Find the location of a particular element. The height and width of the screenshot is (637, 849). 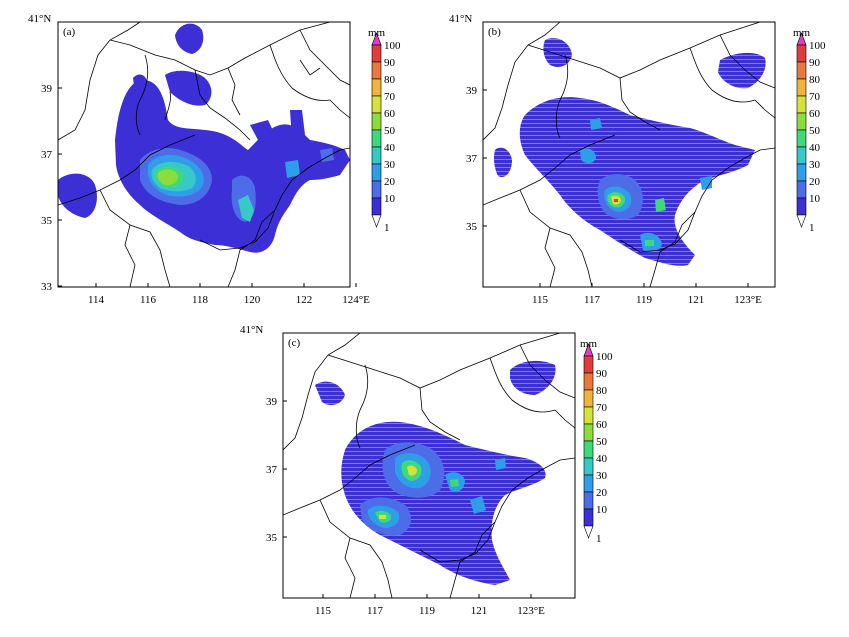

panel-a-ticks: 114 116 118 120 122 124°E 39 37 35 33 is located at coordinates (205, 194).